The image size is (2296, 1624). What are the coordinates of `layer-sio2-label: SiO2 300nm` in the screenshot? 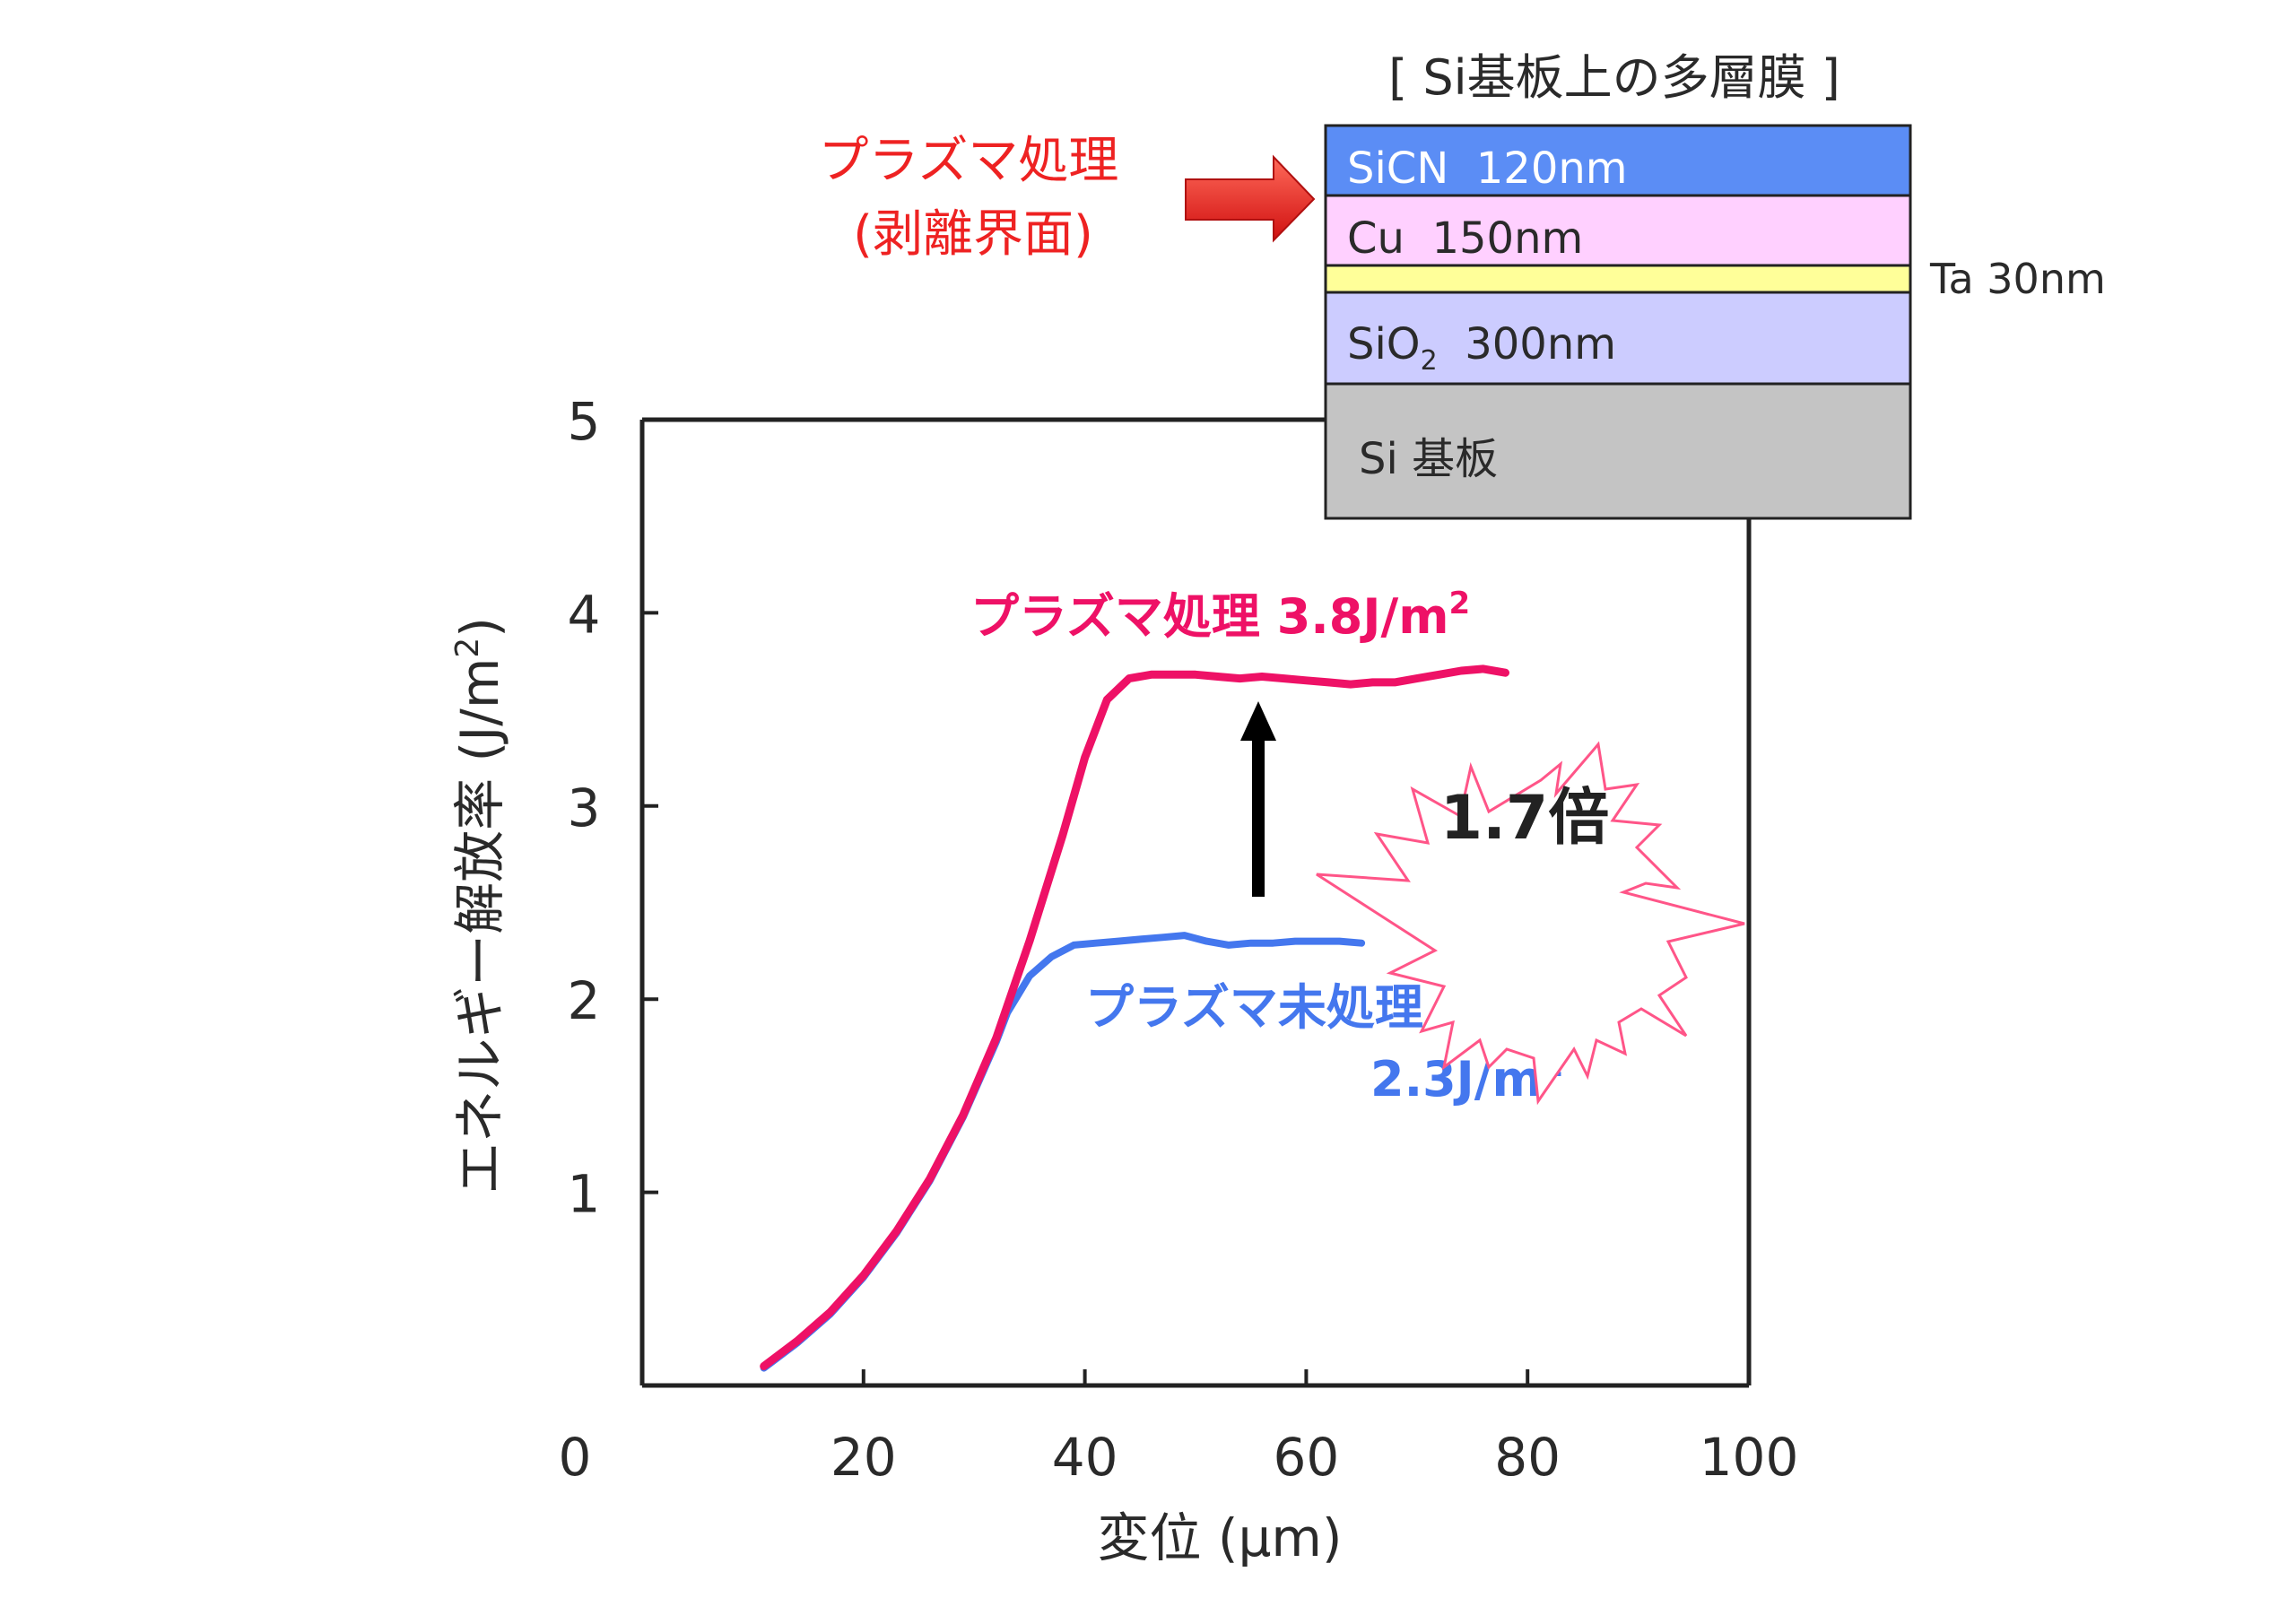 It's located at (1481, 348).